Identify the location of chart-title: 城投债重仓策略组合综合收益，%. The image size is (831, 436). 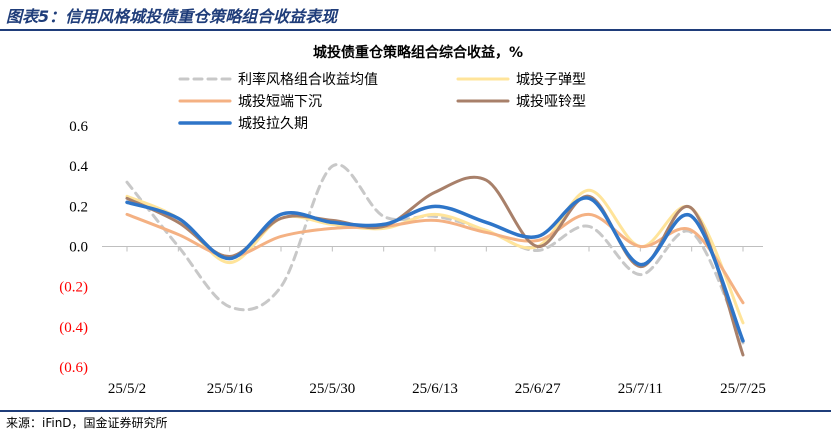
(418, 52).